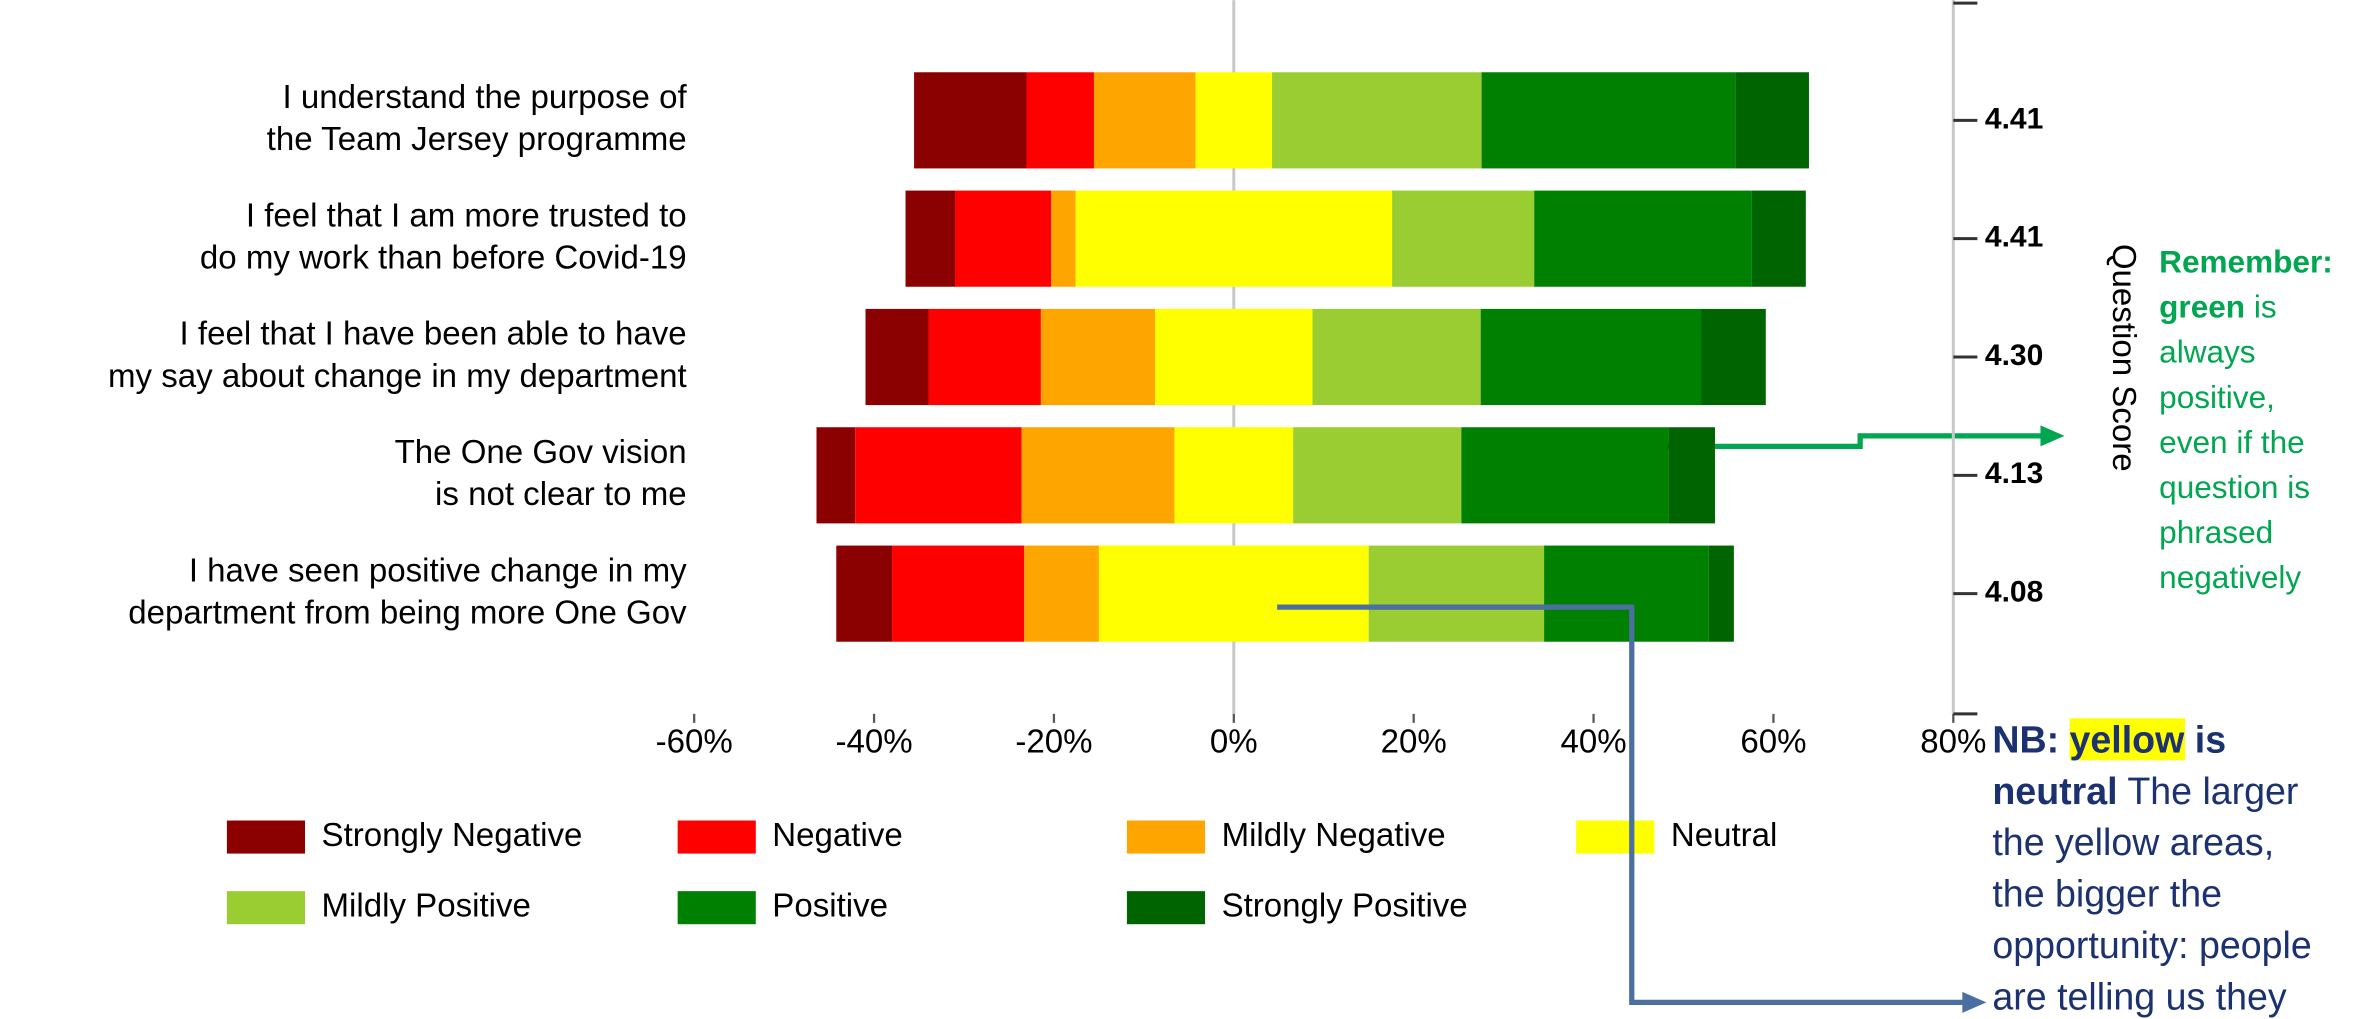 The image size is (2356, 1019). What do you see at coordinates (2014, 473) in the screenshot?
I see `y2-tick-label: 4.13` at bounding box center [2014, 473].